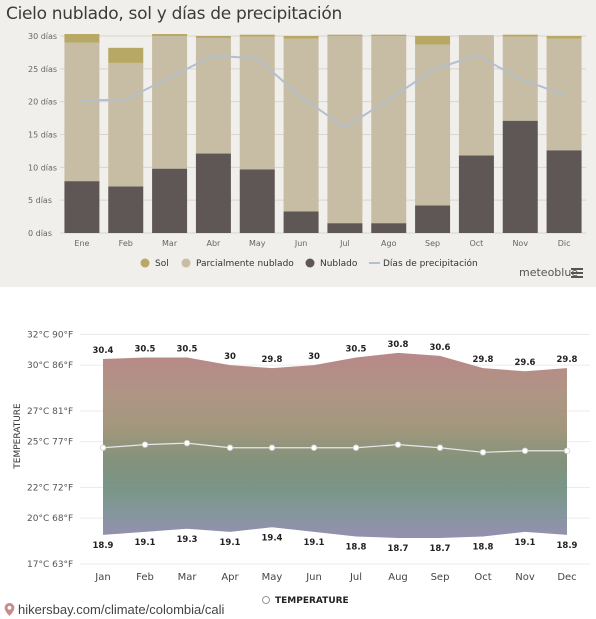  What do you see at coordinates (188, 577) in the screenshot?
I see `x-tick-label: Mar` at bounding box center [188, 577].